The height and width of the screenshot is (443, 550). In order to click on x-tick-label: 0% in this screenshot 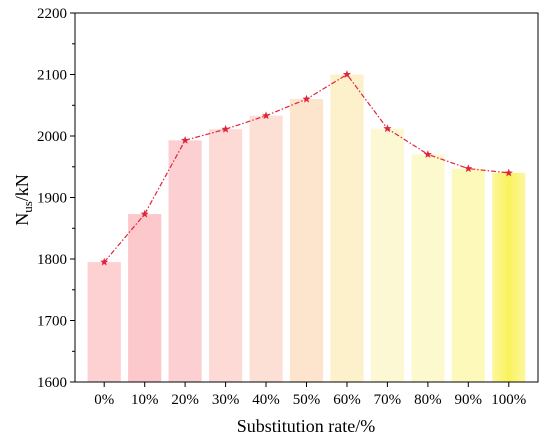, I will do `click(104, 400)`.